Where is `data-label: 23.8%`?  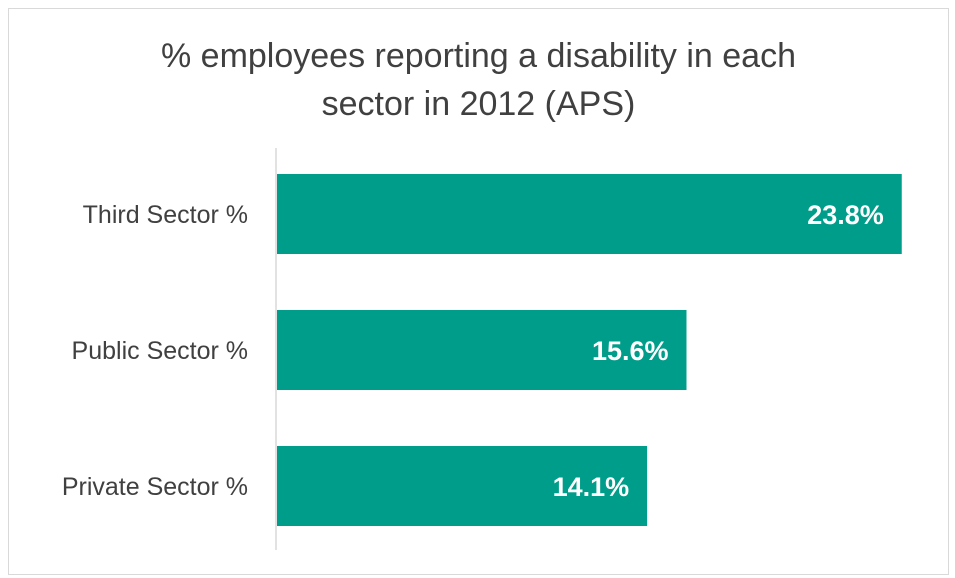
data-label: 23.8% is located at coordinates (845, 215).